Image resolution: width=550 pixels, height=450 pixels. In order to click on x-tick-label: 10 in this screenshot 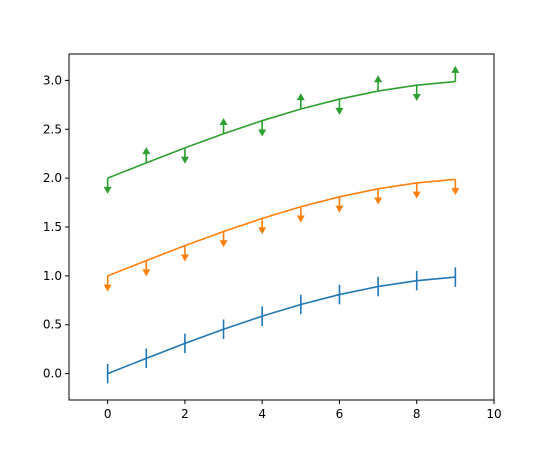, I will do `click(493, 414)`.